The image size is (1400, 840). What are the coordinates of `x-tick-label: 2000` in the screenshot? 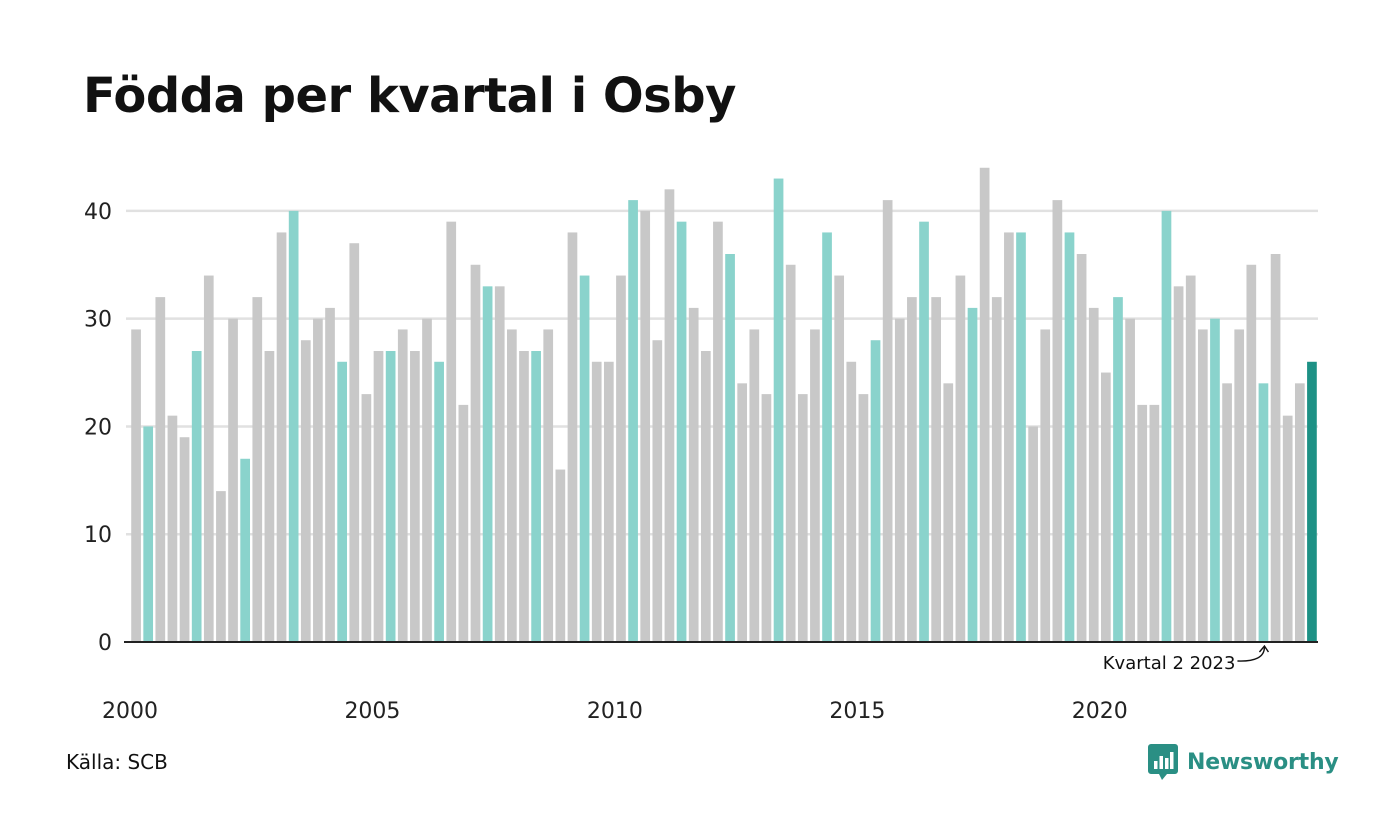 It's located at (130, 711).